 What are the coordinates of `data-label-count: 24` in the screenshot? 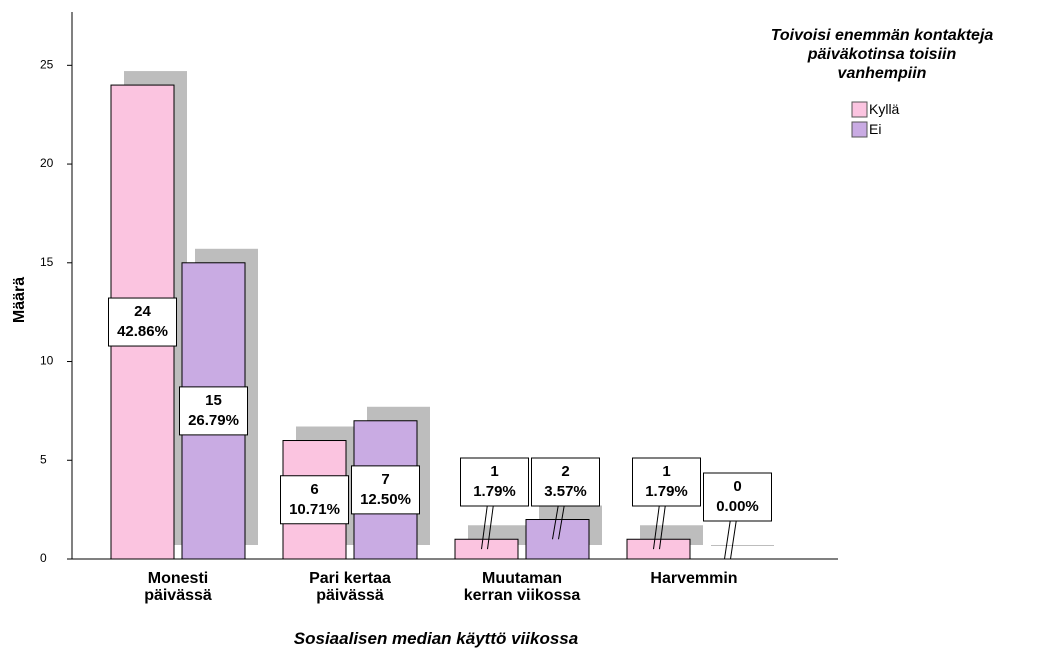 It's located at (142, 311).